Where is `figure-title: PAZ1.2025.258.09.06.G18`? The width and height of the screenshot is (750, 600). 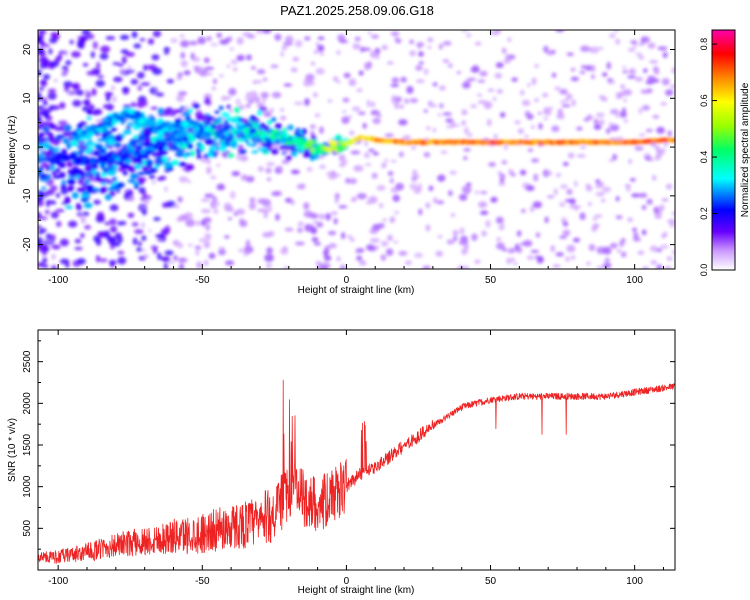
figure-title: PAZ1.2025.258.09.06.G18 is located at coordinates (357, 10).